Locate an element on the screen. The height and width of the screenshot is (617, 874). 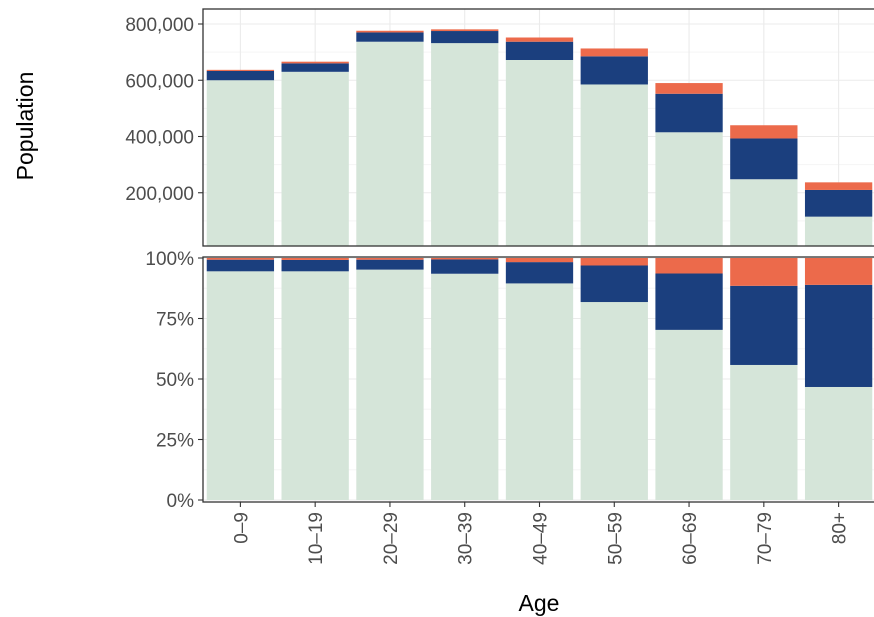
x-tick-label: 10–19 is located at coordinates (316, 538).